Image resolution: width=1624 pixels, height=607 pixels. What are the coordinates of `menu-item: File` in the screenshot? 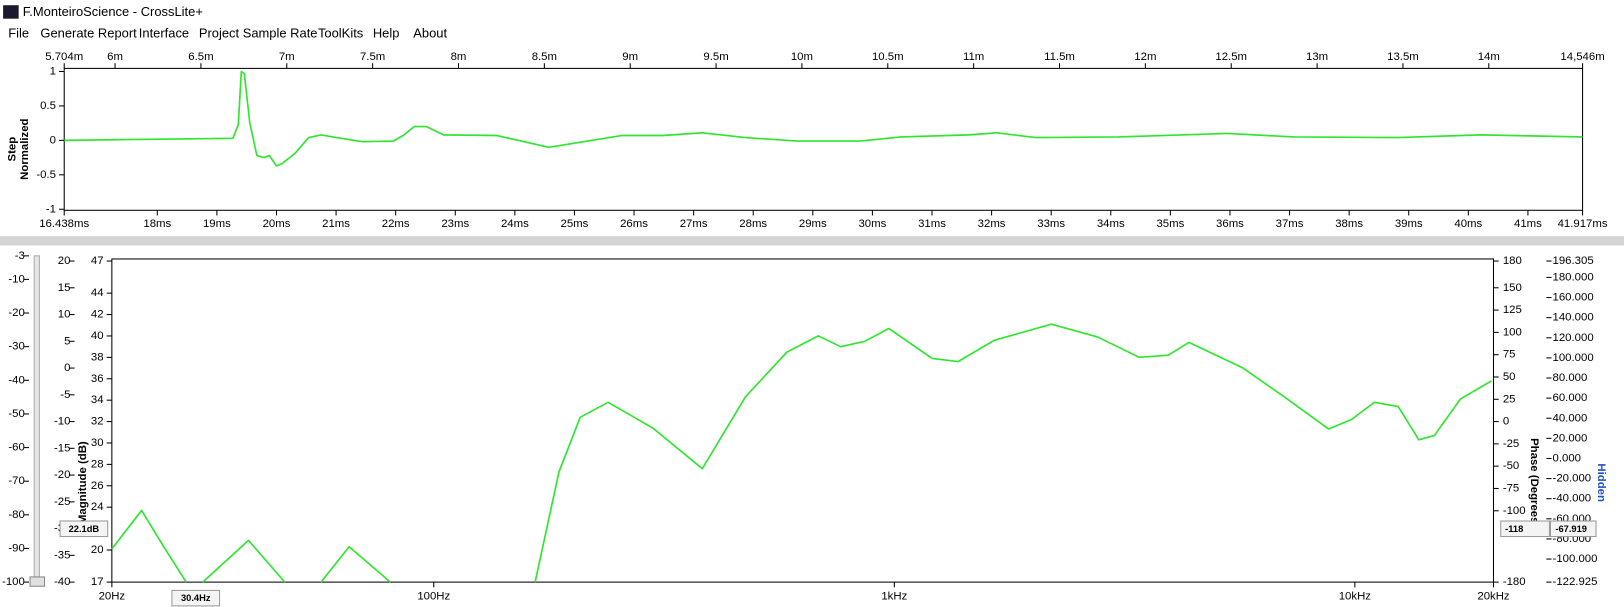 It's located at (18, 33).